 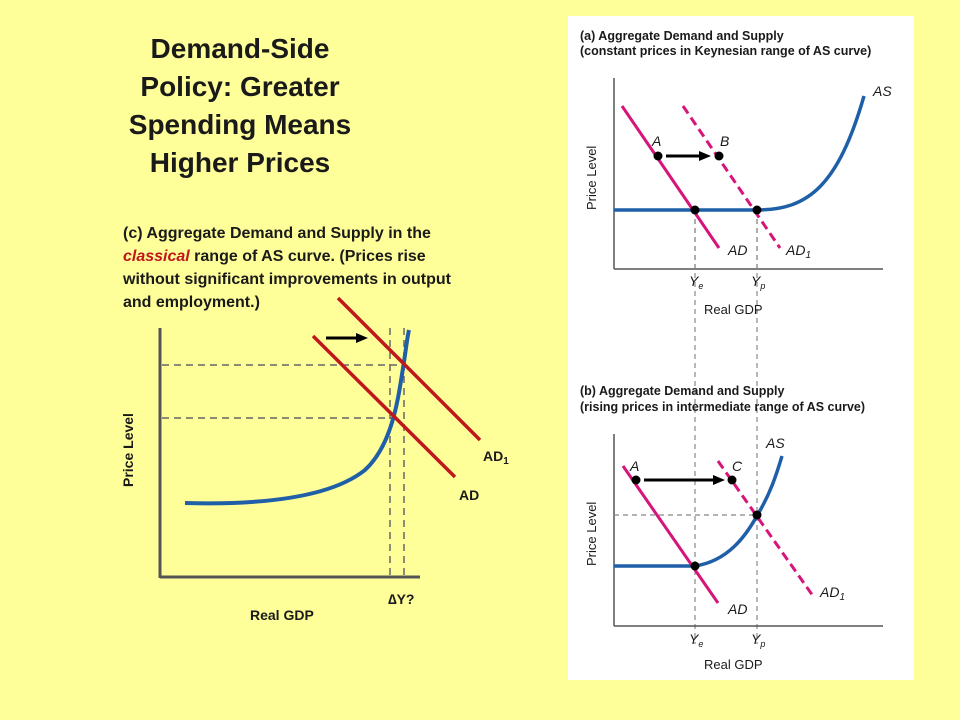 What do you see at coordinates (682, 36) in the screenshot?
I see `panel-a-title-line1: (a) Aggregate Demand and Supply` at bounding box center [682, 36].